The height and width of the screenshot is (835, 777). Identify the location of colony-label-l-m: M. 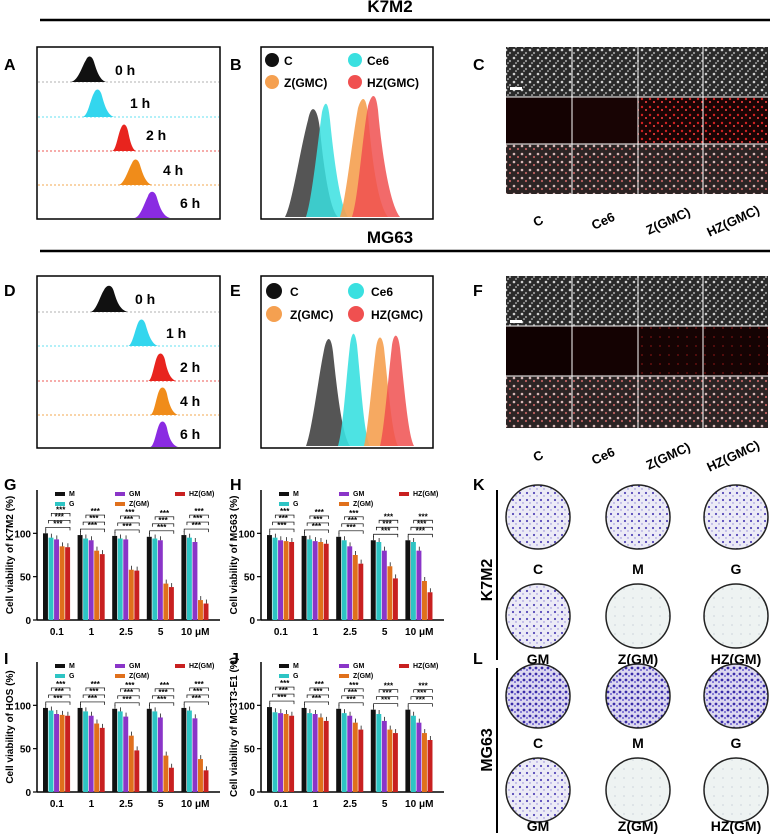
(638, 743).